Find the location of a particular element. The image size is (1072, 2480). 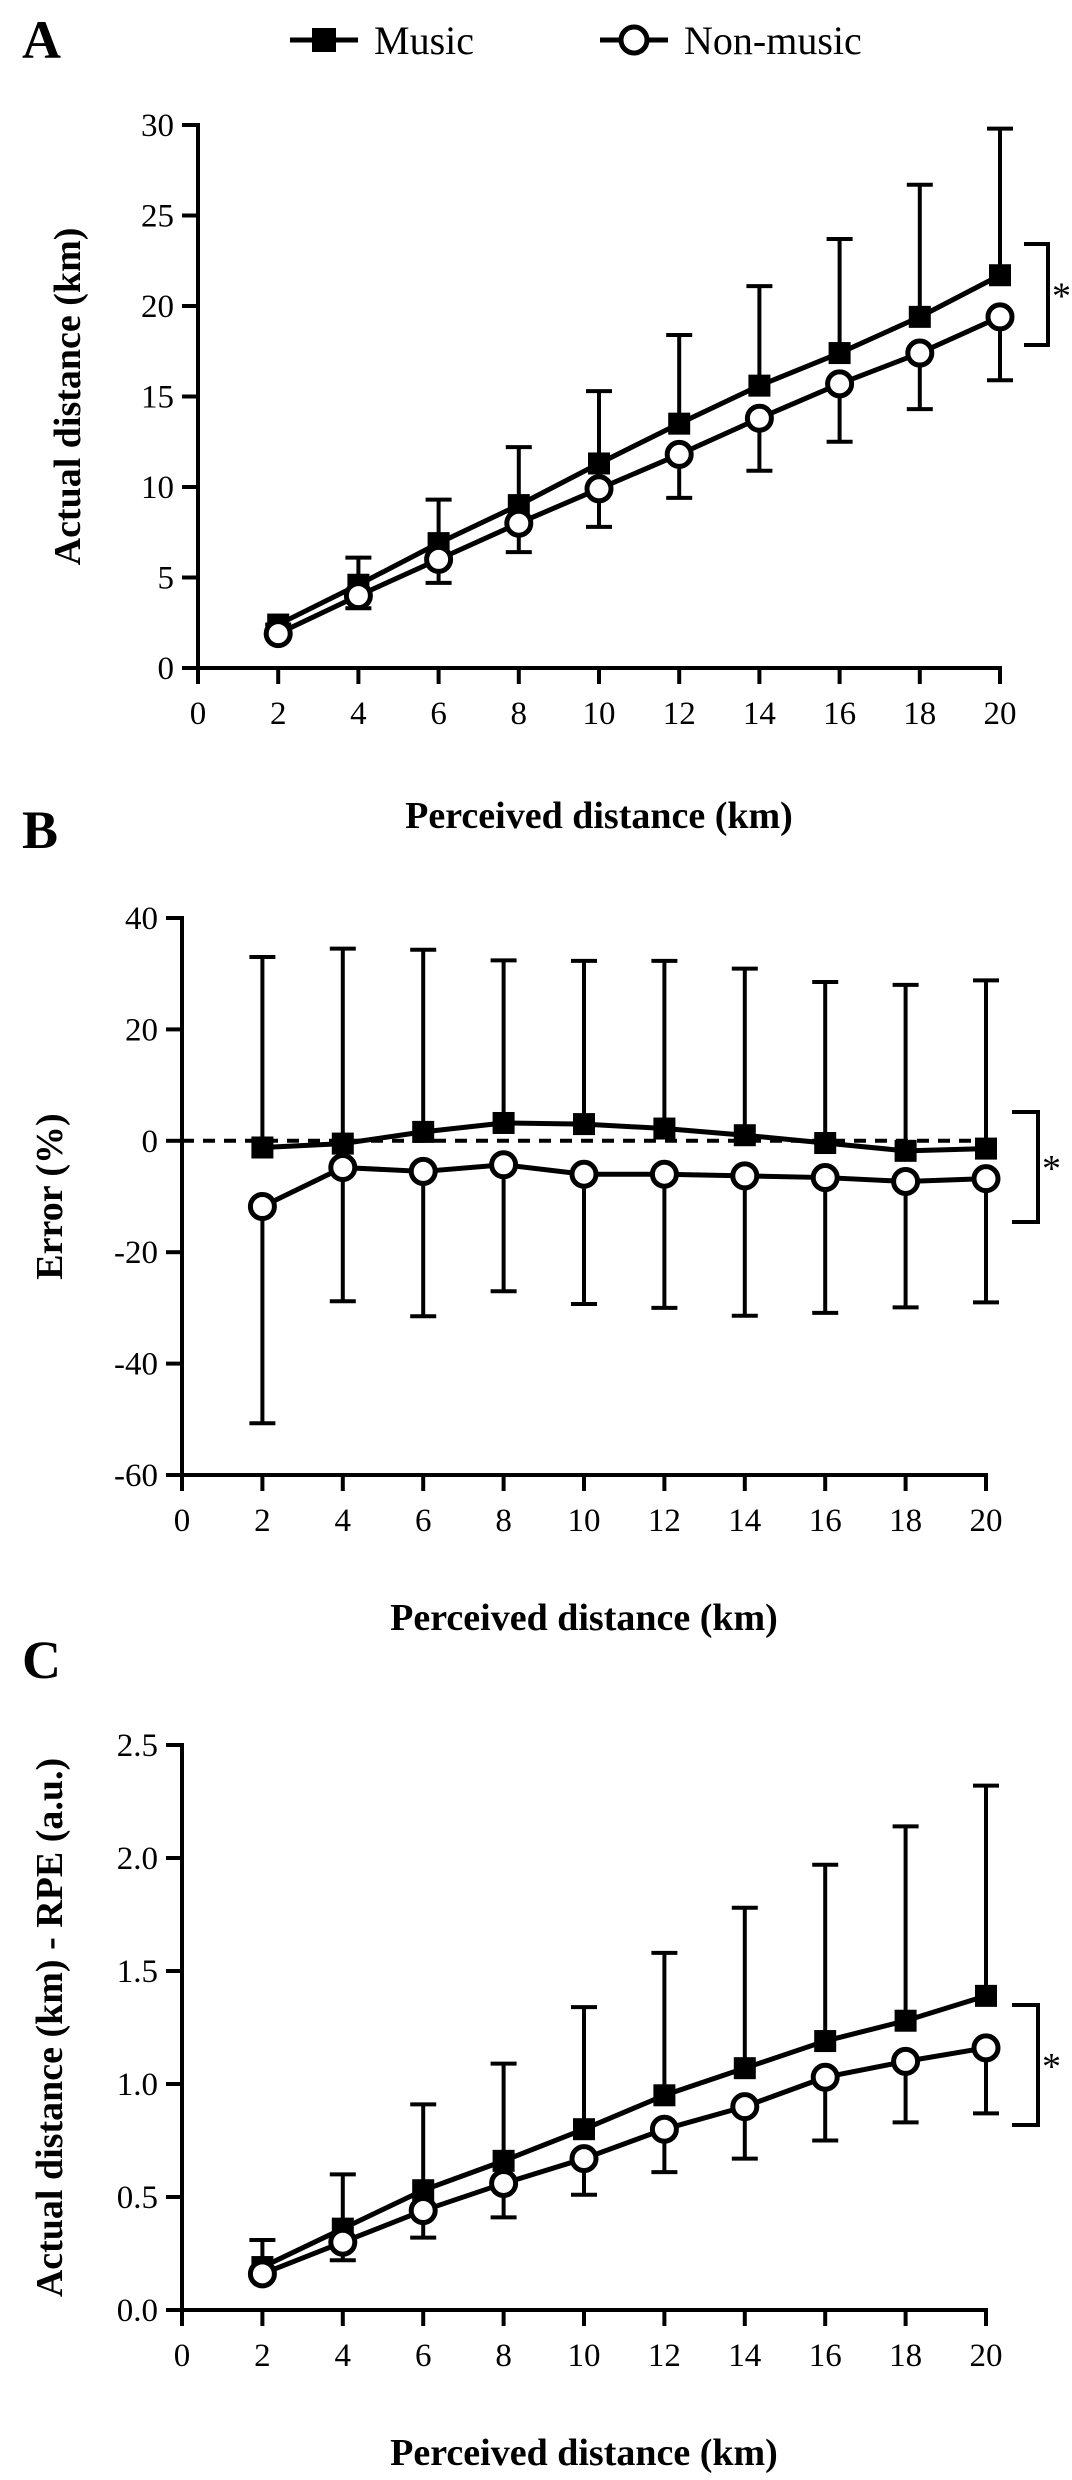

panel-c-y-tick-label: 0.5 is located at coordinates (137, 2198).